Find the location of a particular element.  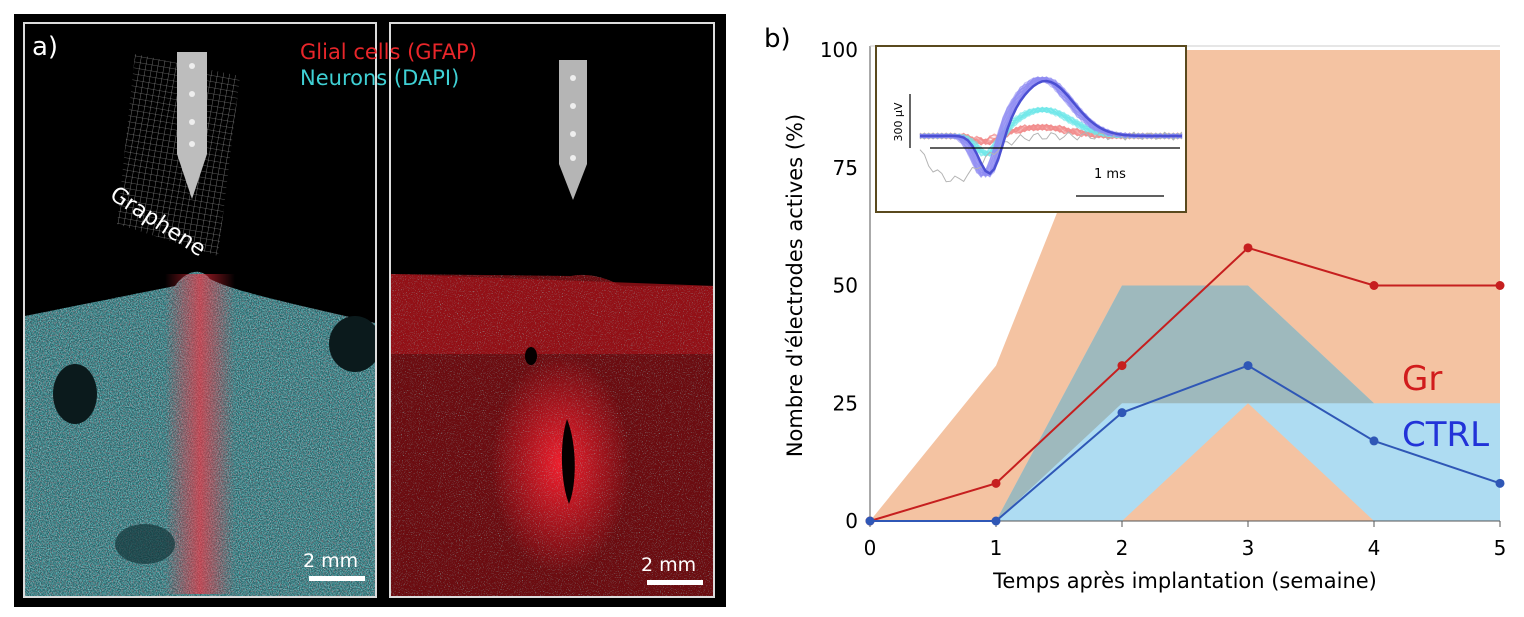

y-tick-label: 50 is located at coordinates (845, 286).